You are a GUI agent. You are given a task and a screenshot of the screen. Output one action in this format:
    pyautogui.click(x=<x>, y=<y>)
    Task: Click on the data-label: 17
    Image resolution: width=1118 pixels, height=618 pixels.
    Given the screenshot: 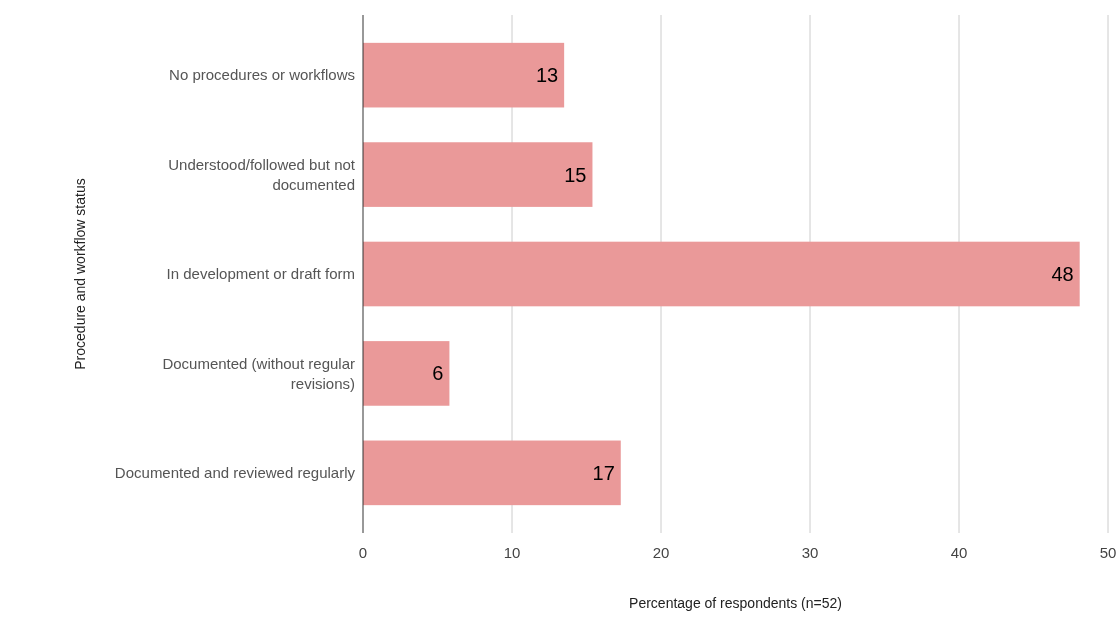 What is the action you would take?
    pyautogui.click(x=603, y=472)
    